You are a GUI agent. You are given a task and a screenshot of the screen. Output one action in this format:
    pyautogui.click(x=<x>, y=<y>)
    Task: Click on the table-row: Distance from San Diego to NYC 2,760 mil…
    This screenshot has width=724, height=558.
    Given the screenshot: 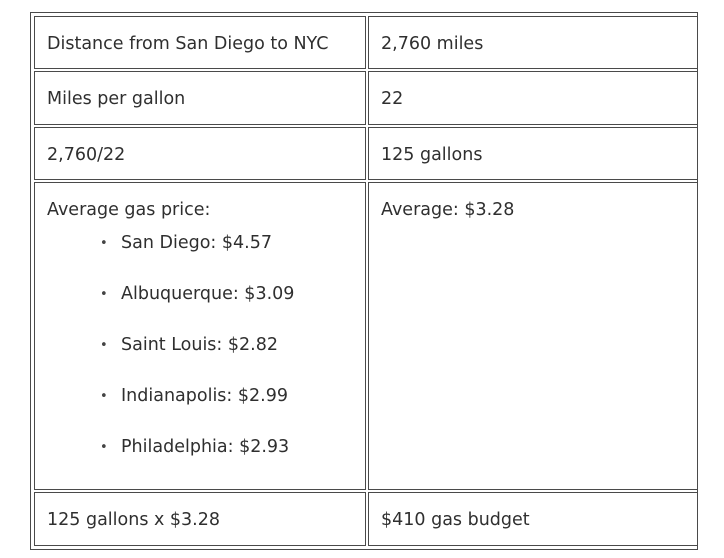 What is the action you would take?
    pyautogui.click(x=366, y=42)
    